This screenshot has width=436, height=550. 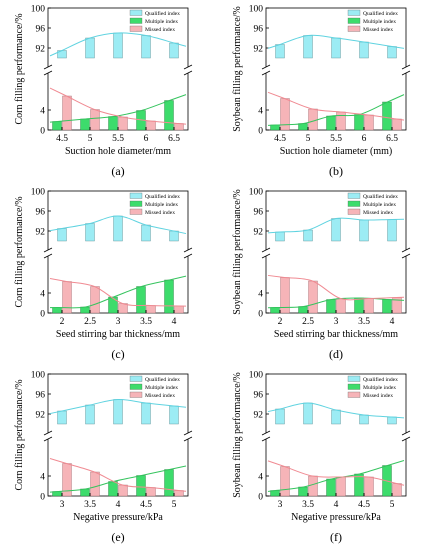 I want to click on y-axis-label: Corn filling performance/%, so click(x=19, y=251).